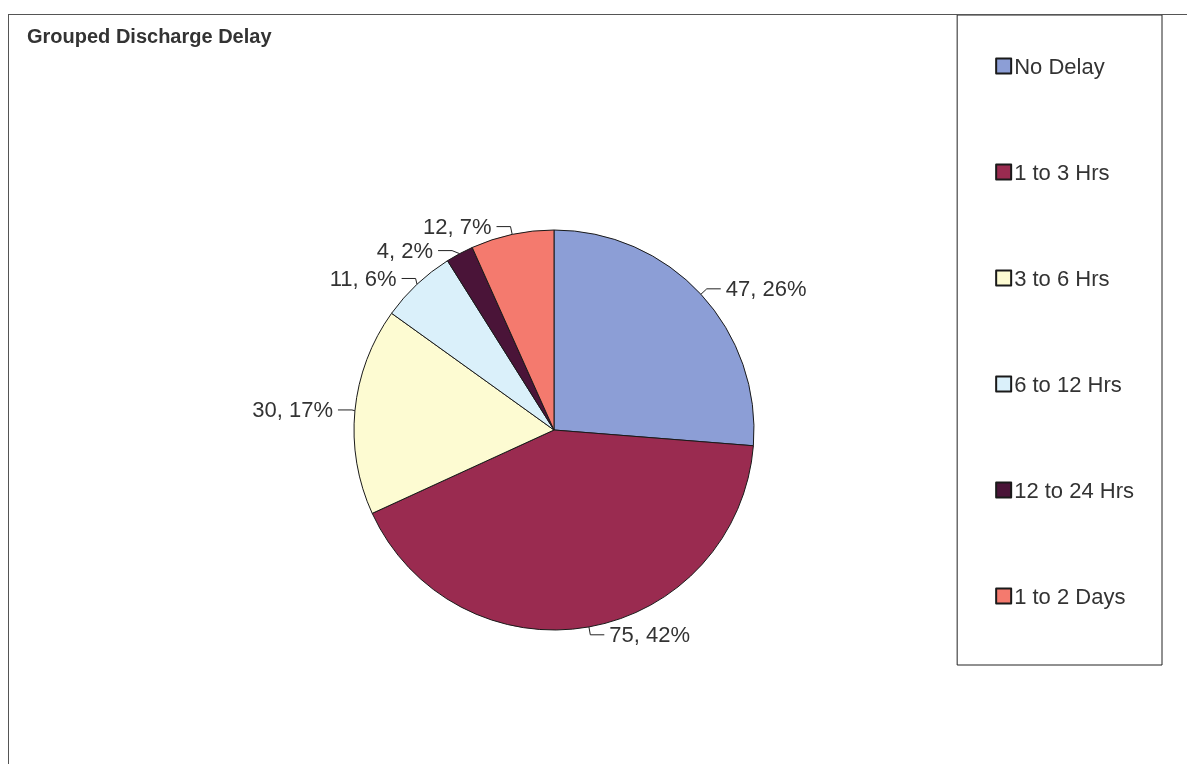 Image resolution: width=1187 pixels, height=772 pixels. Describe the element at coordinates (1059, 66) in the screenshot. I see `legend-label: No Delay` at that location.